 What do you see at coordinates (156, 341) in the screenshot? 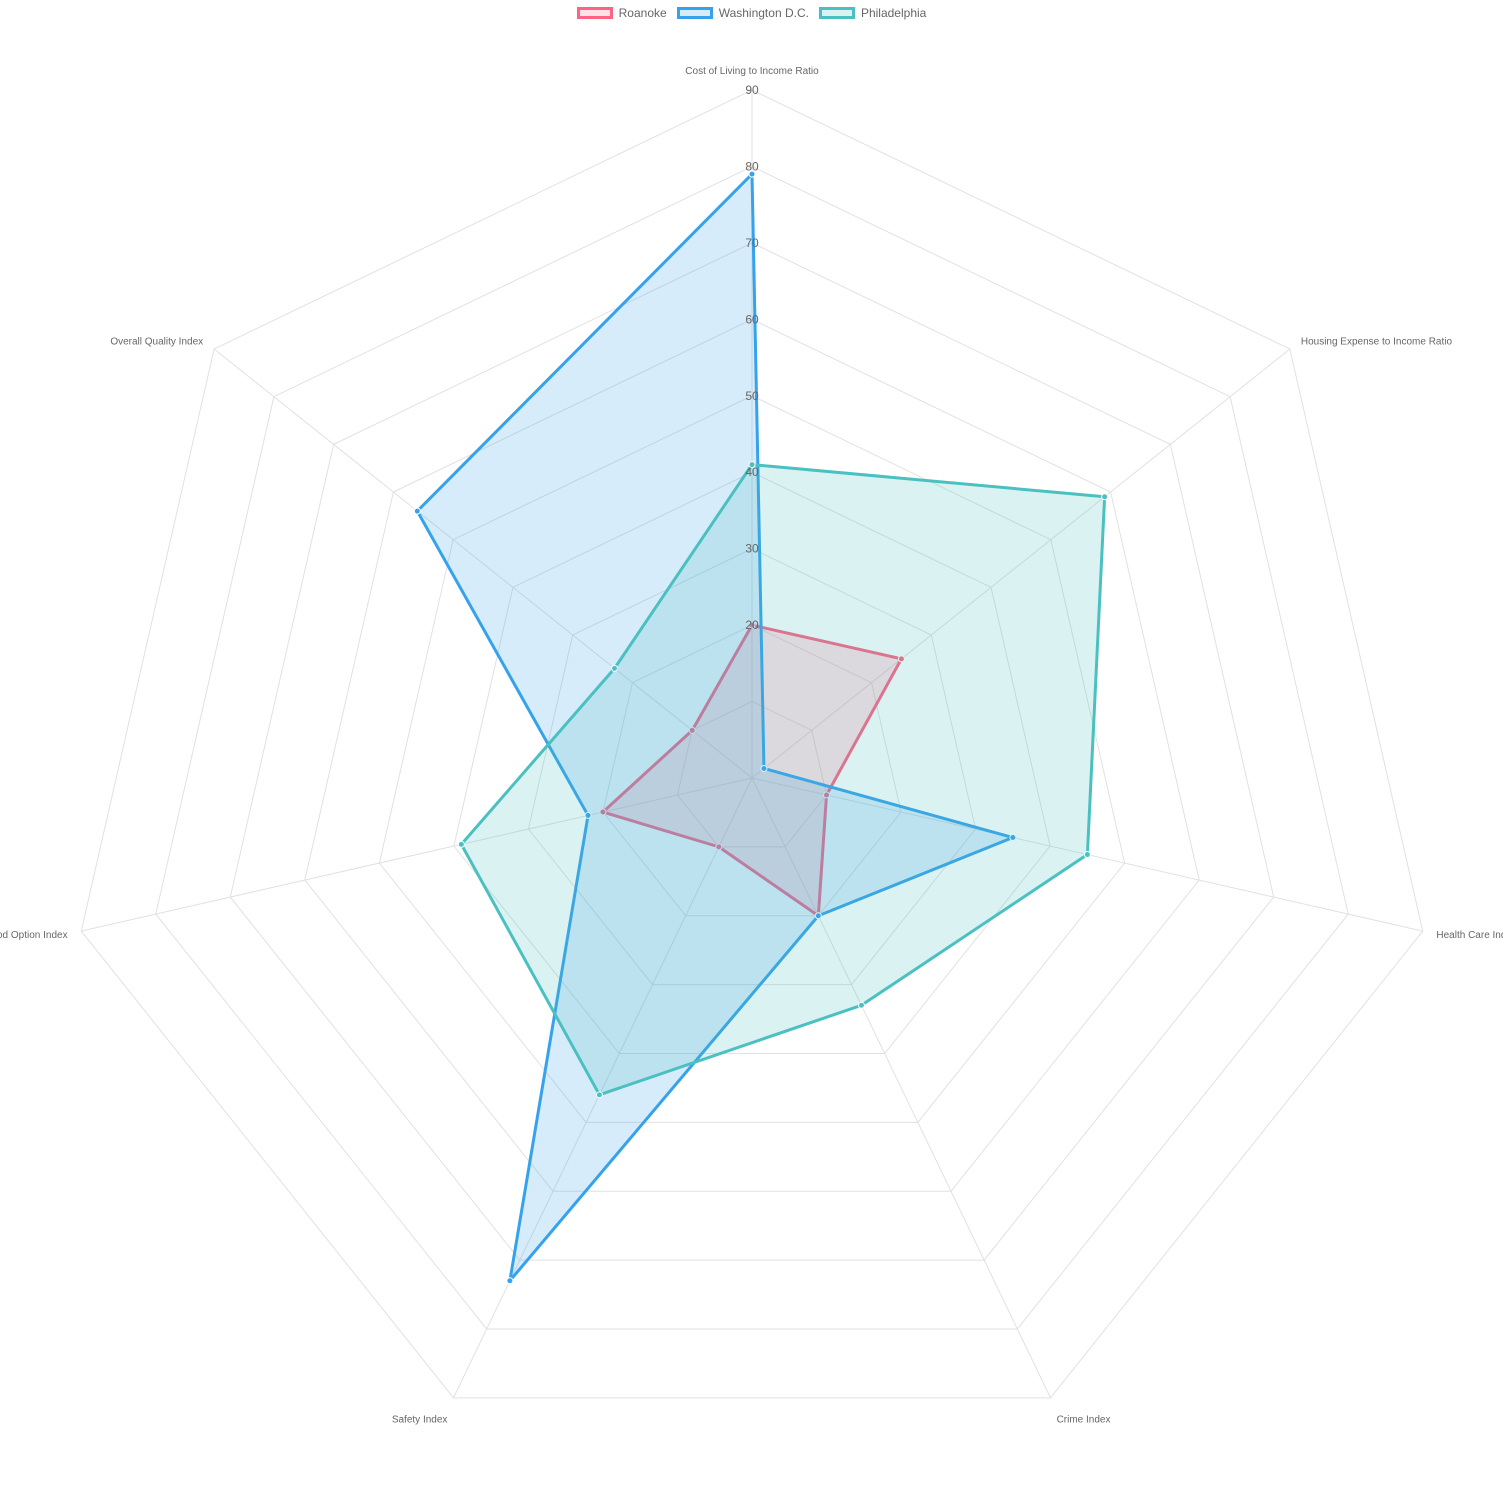
I see `axis-label-overall-quality-index: Overall Quality Index` at bounding box center [156, 341].